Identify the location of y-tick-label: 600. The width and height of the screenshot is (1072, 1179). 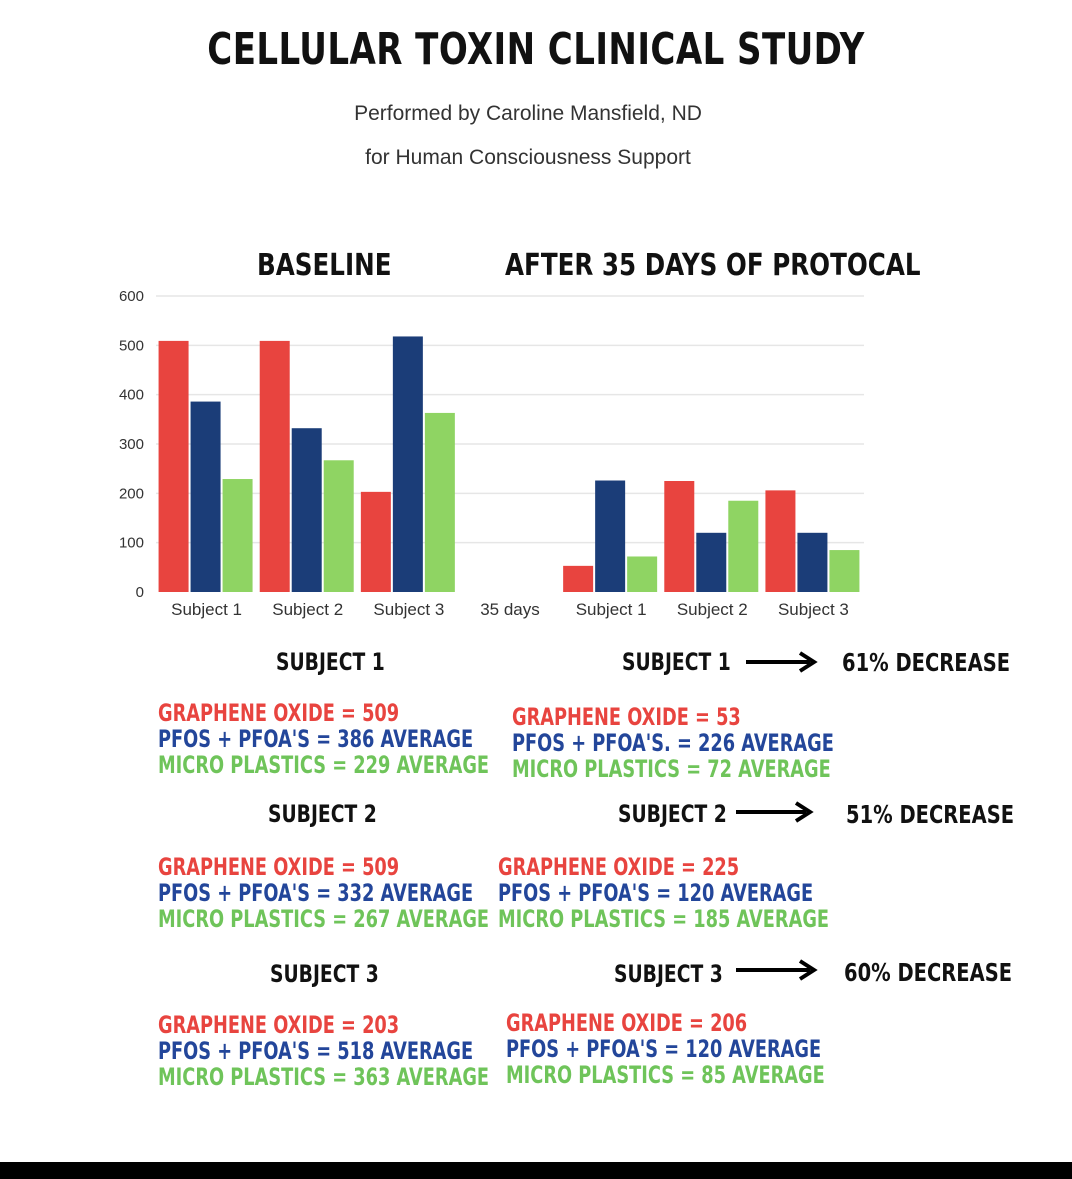
(131, 296).